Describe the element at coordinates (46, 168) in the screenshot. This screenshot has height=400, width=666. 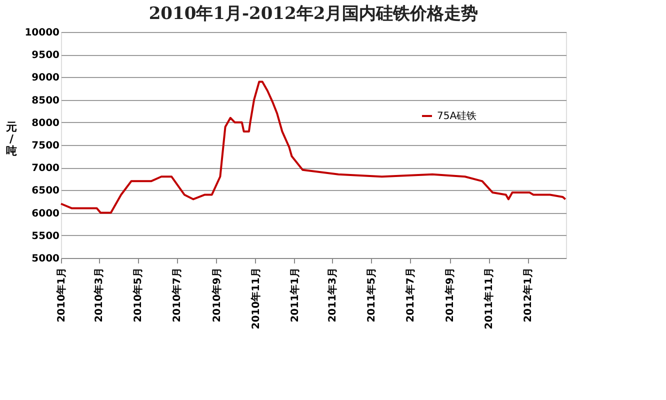
I see `y-tick-label: 7000` at that location.